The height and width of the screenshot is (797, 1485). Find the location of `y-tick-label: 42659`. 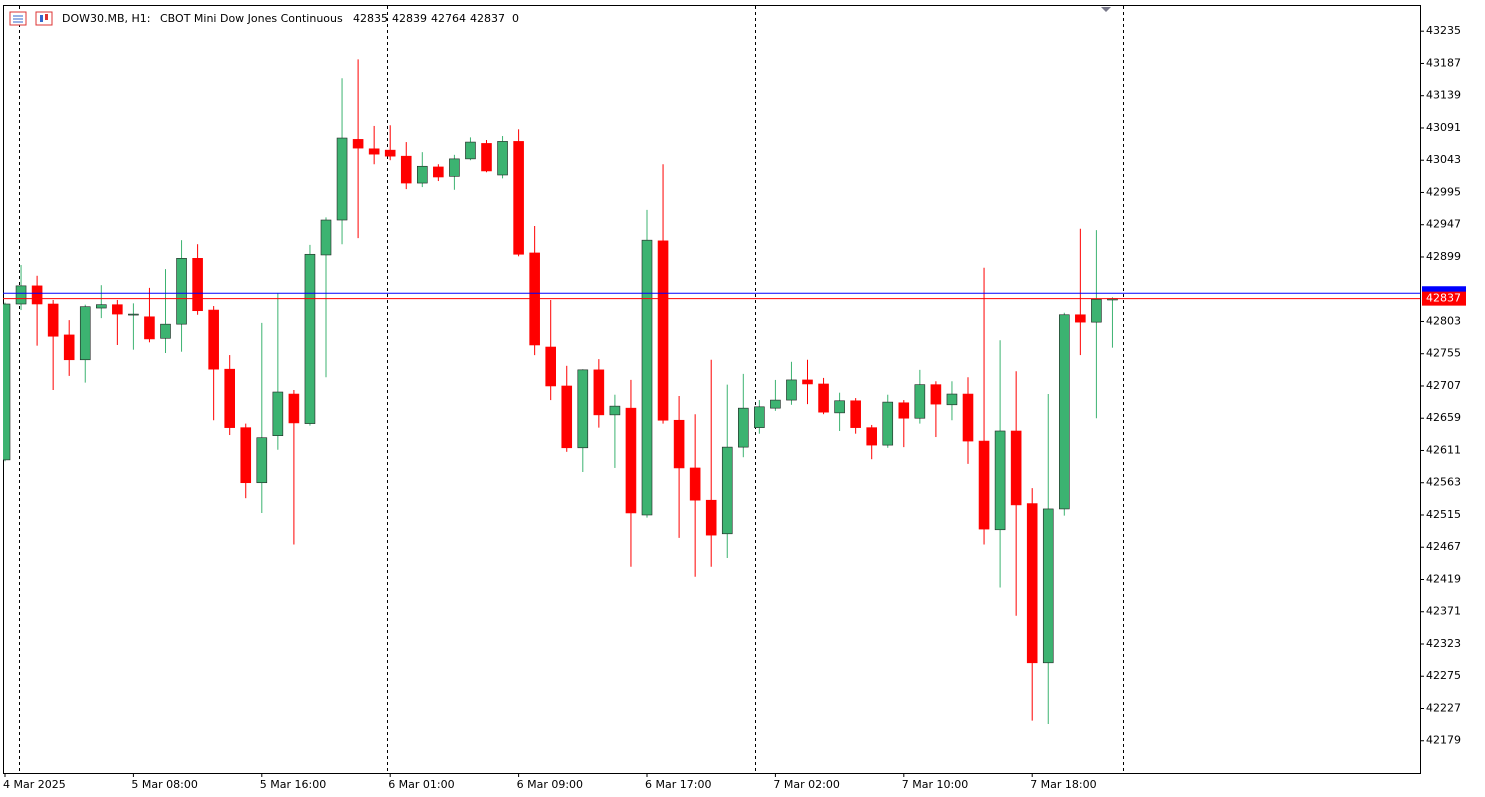

y-tick-label: 42659 is located at coordinates (1443, 417).